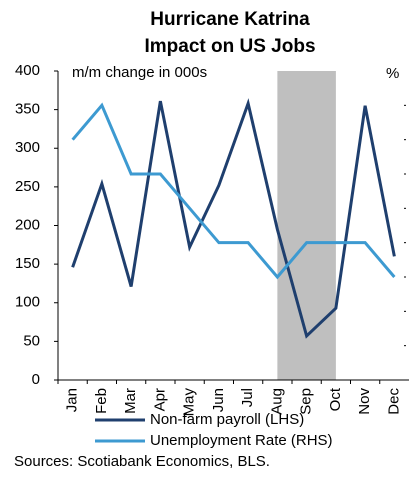 This screenshot has height=503, width=409. Describe the element at coordinates (139, 72) in the screenshot. I see `y-axis-label: m/m change in 000s` at that location.